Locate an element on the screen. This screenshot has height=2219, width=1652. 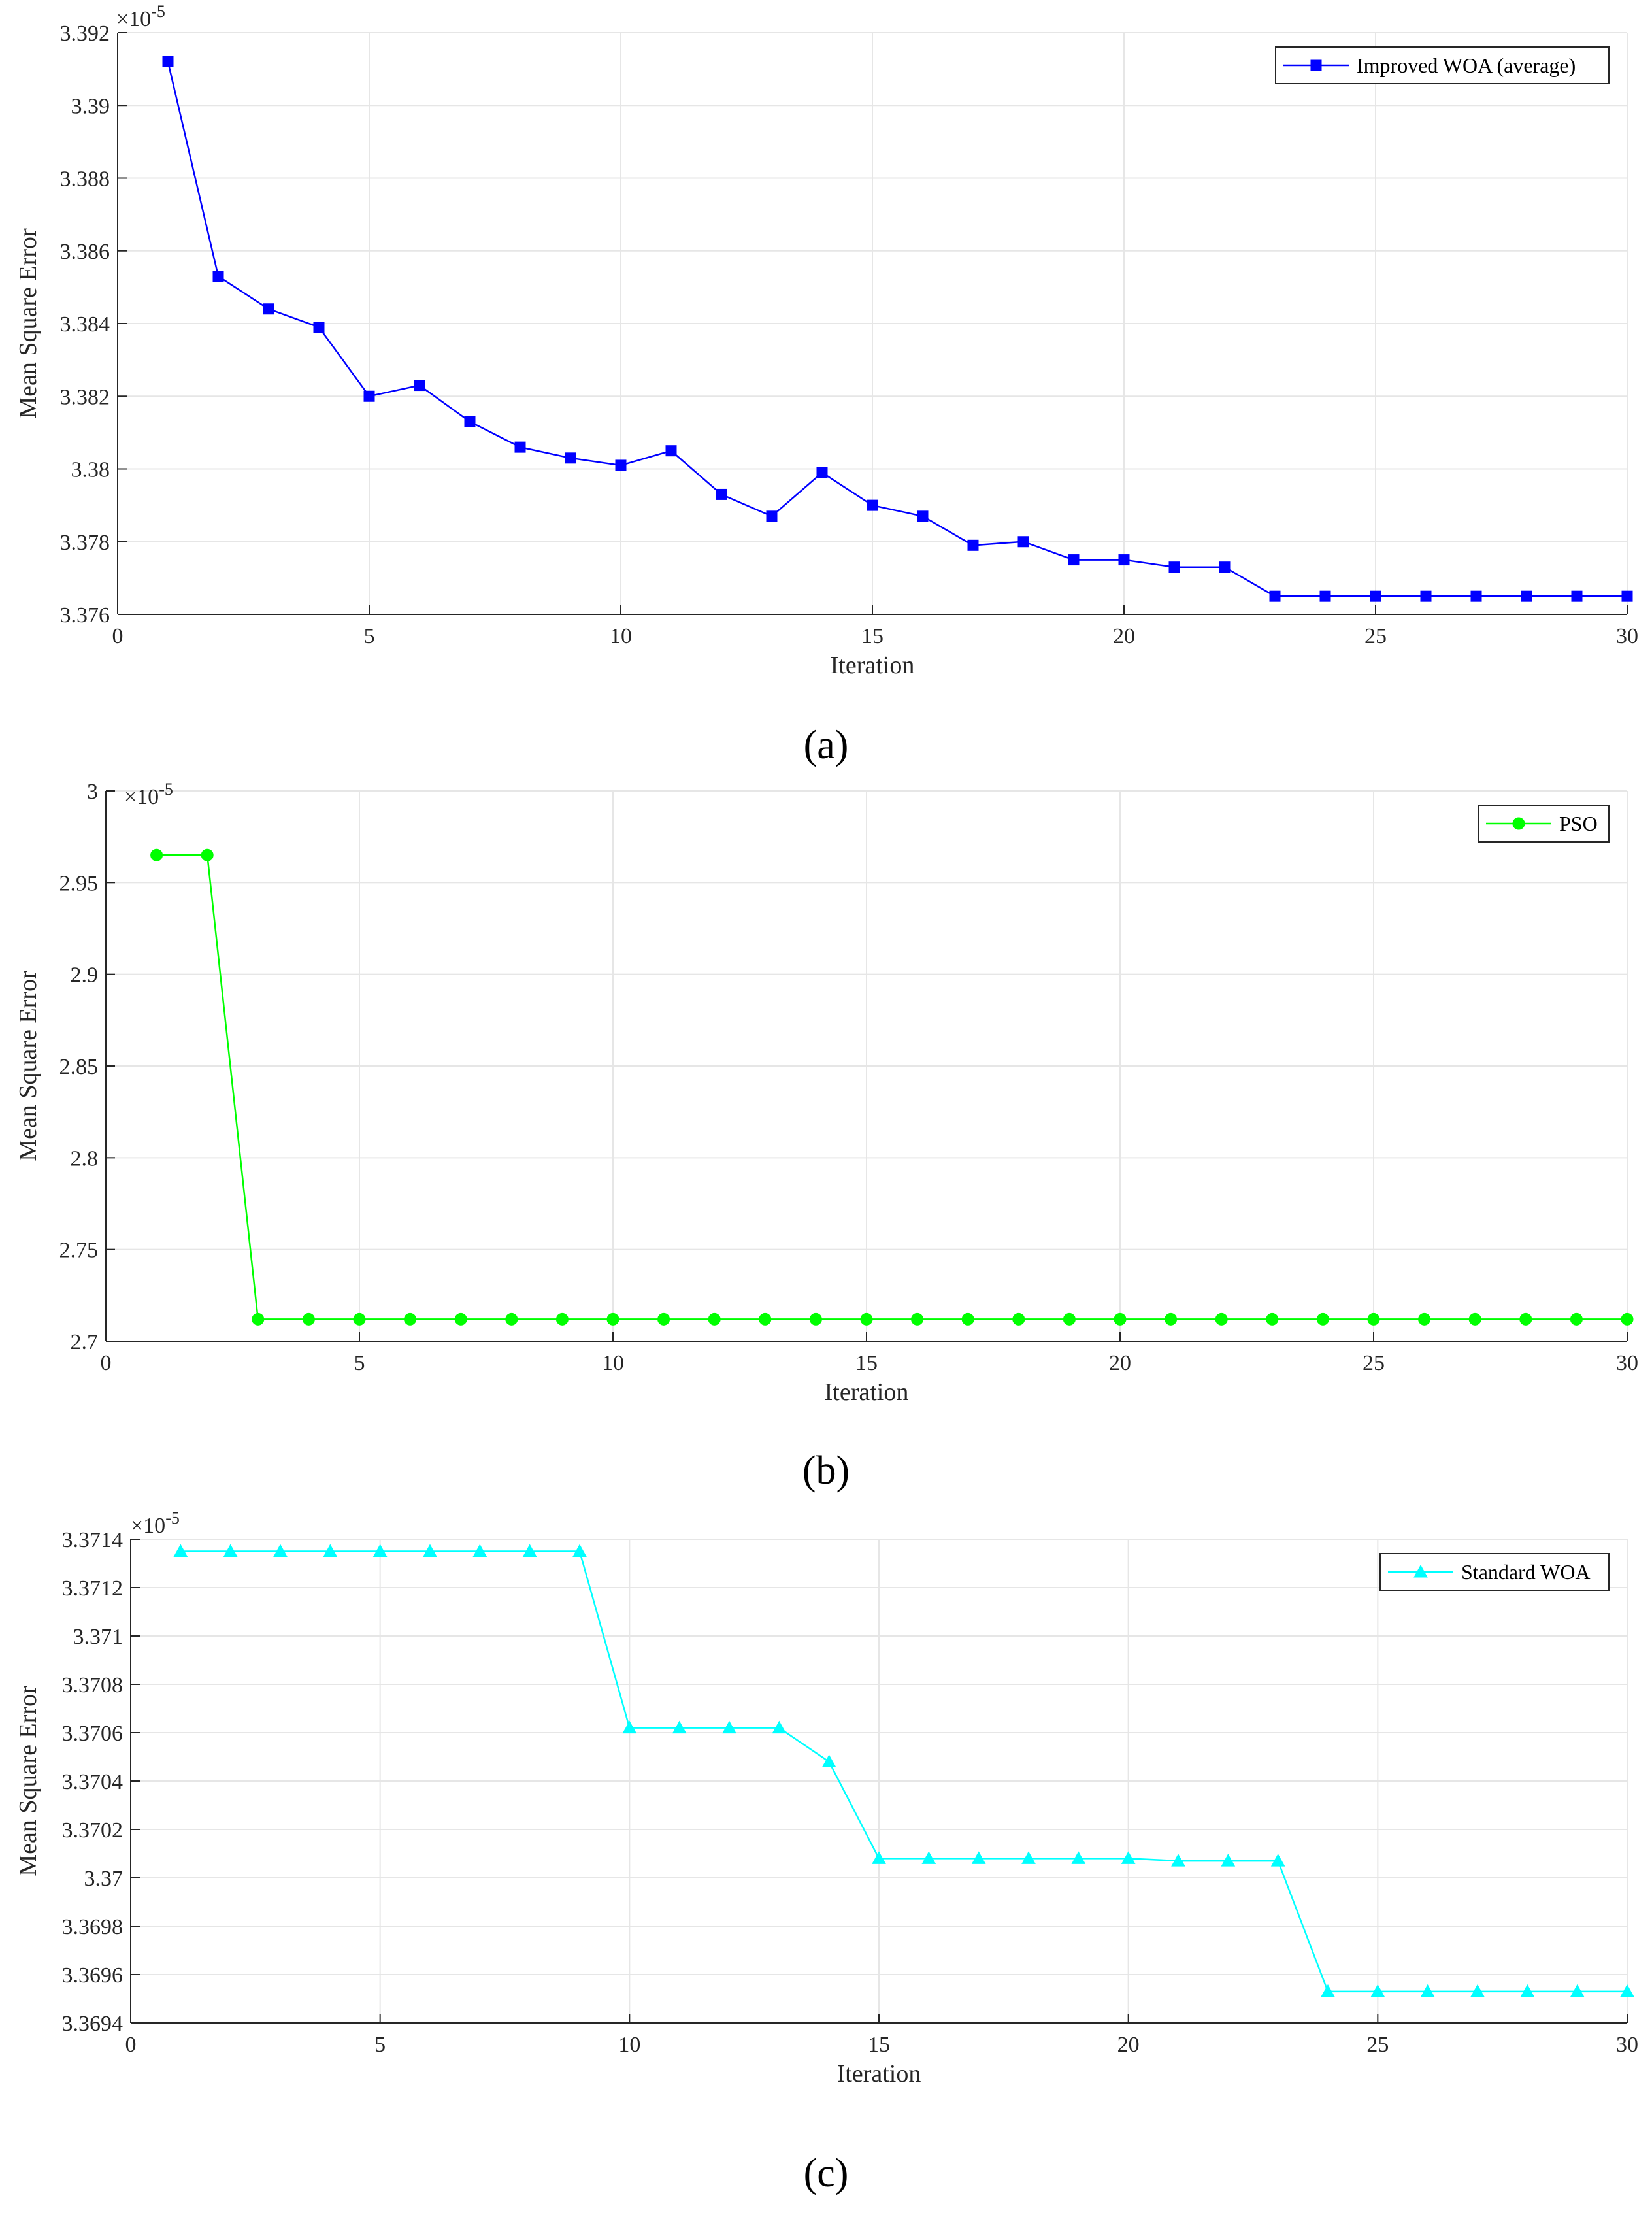
y-tick-label: 3.38 is located at coordinates (90, 470).